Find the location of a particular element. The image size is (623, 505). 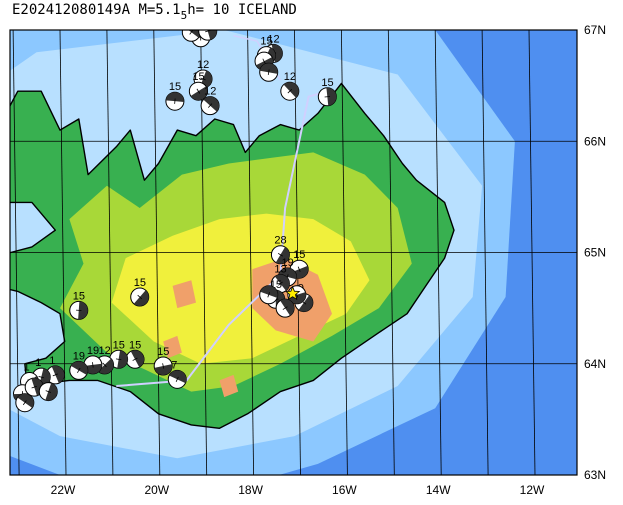

lon-label: 14W is located at coordinates (438, 490).